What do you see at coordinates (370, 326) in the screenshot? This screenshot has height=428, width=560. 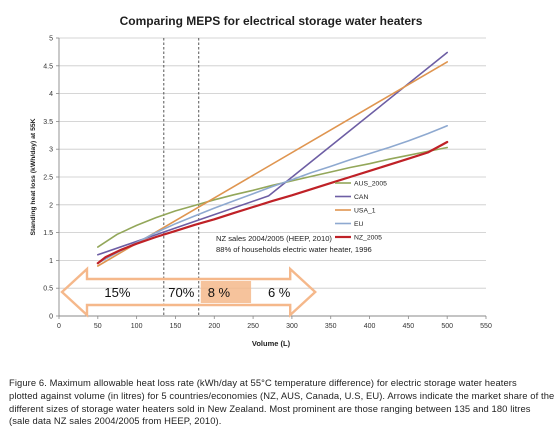 I see `tick-label-x: 400` at bounding box center [370, 326].